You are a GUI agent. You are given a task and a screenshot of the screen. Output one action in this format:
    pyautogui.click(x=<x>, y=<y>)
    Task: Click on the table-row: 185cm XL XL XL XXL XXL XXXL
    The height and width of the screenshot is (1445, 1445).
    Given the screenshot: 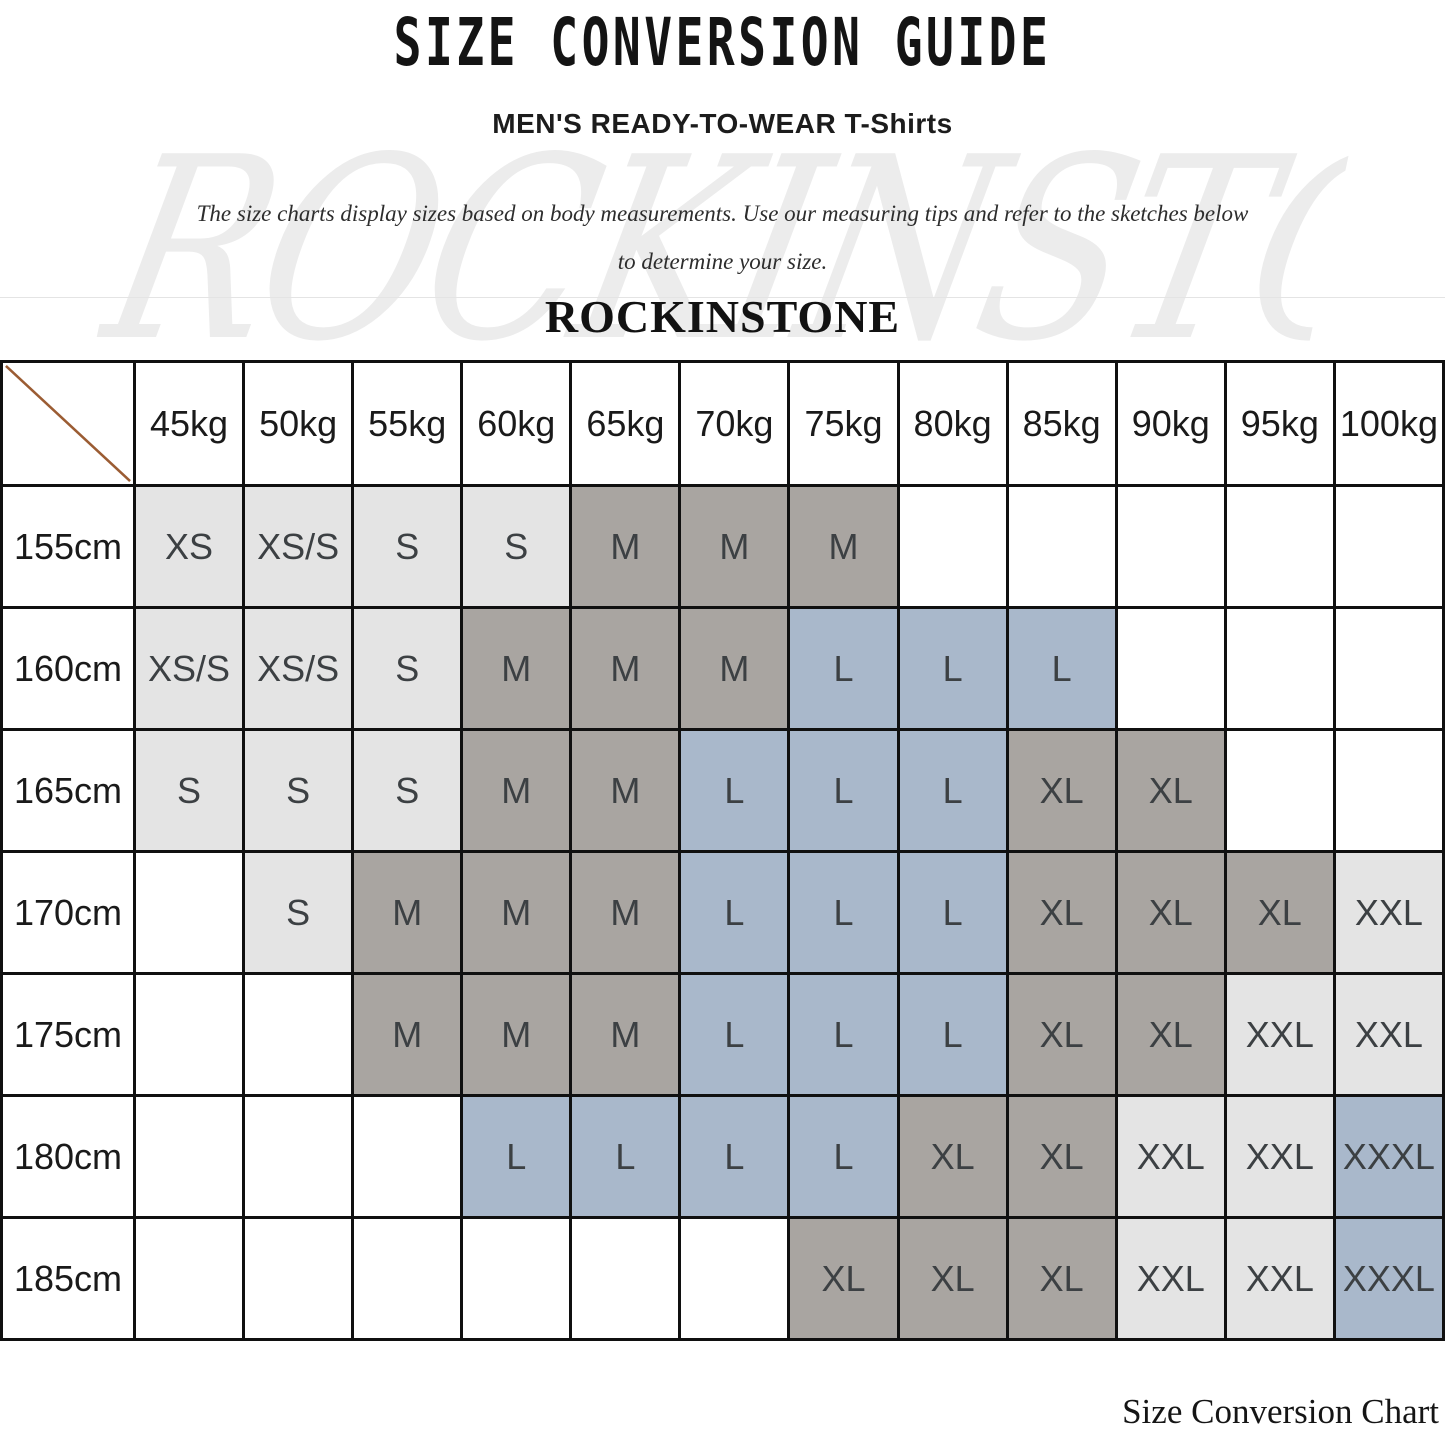 What is the action you would take?
    pyautogui.click(x=722, y=1278)
    